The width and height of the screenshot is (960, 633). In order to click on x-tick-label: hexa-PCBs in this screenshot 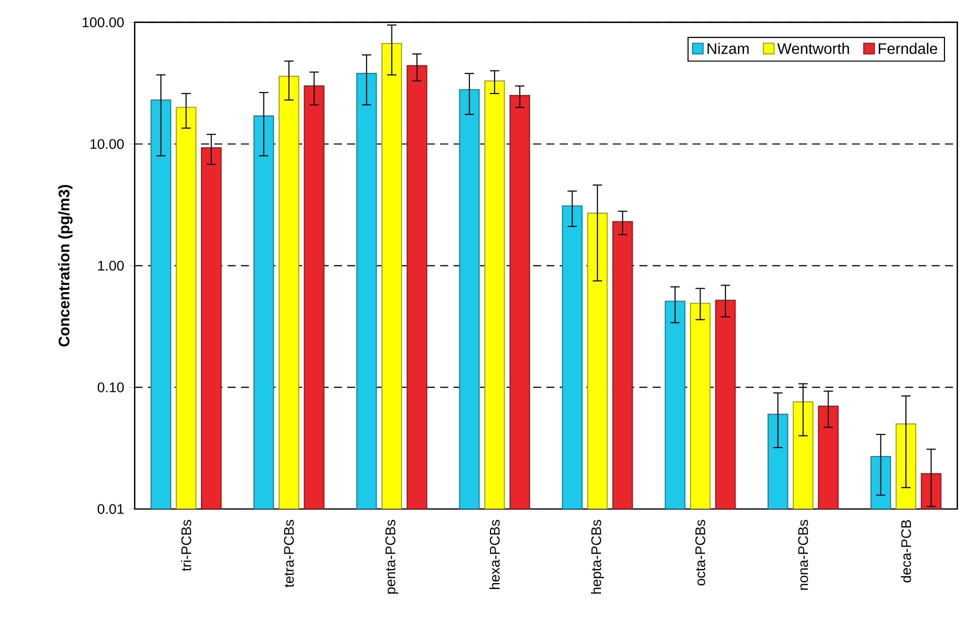, I will do `click(494, 554)`.